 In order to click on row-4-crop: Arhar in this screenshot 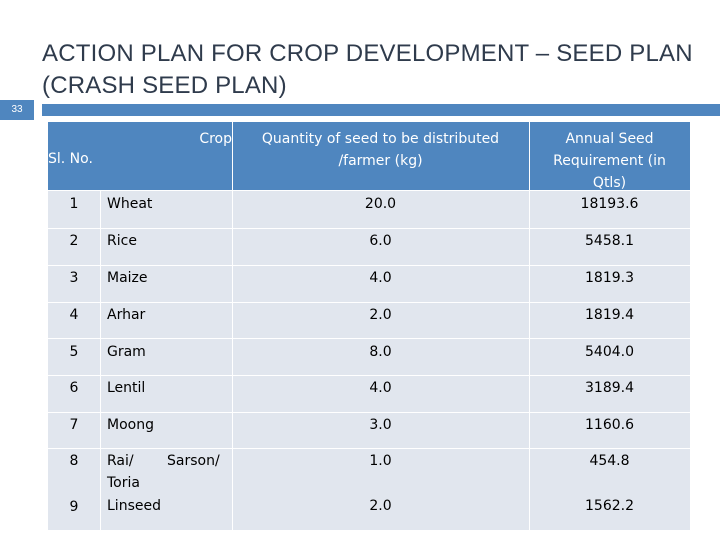, I will do `click(126, 315)`.